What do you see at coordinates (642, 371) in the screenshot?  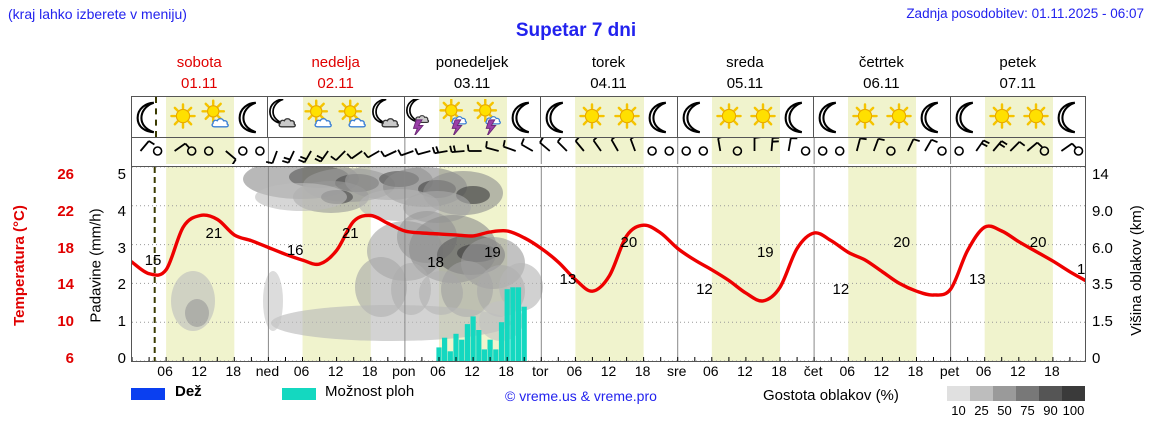 I see `hour-label-14: 18` at bounding box center [642, 371].